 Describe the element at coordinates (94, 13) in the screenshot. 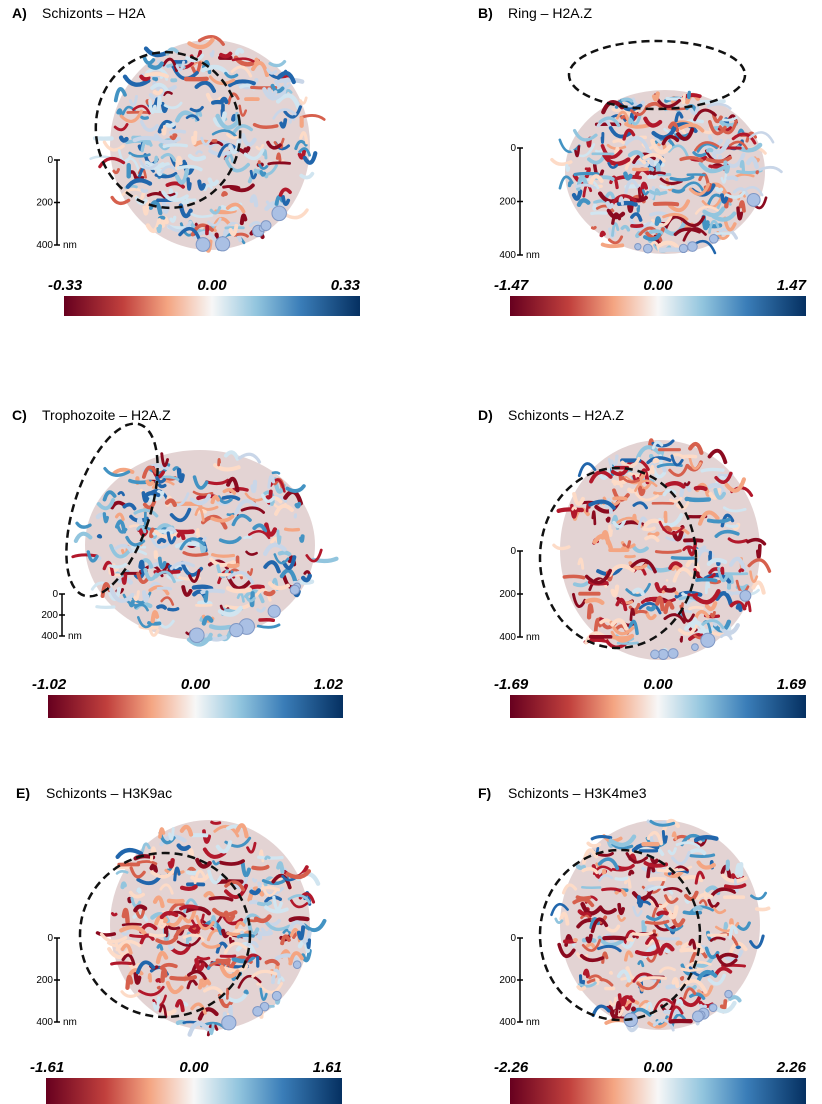

I see `panel-title: Schizonts – H2A` at that location.